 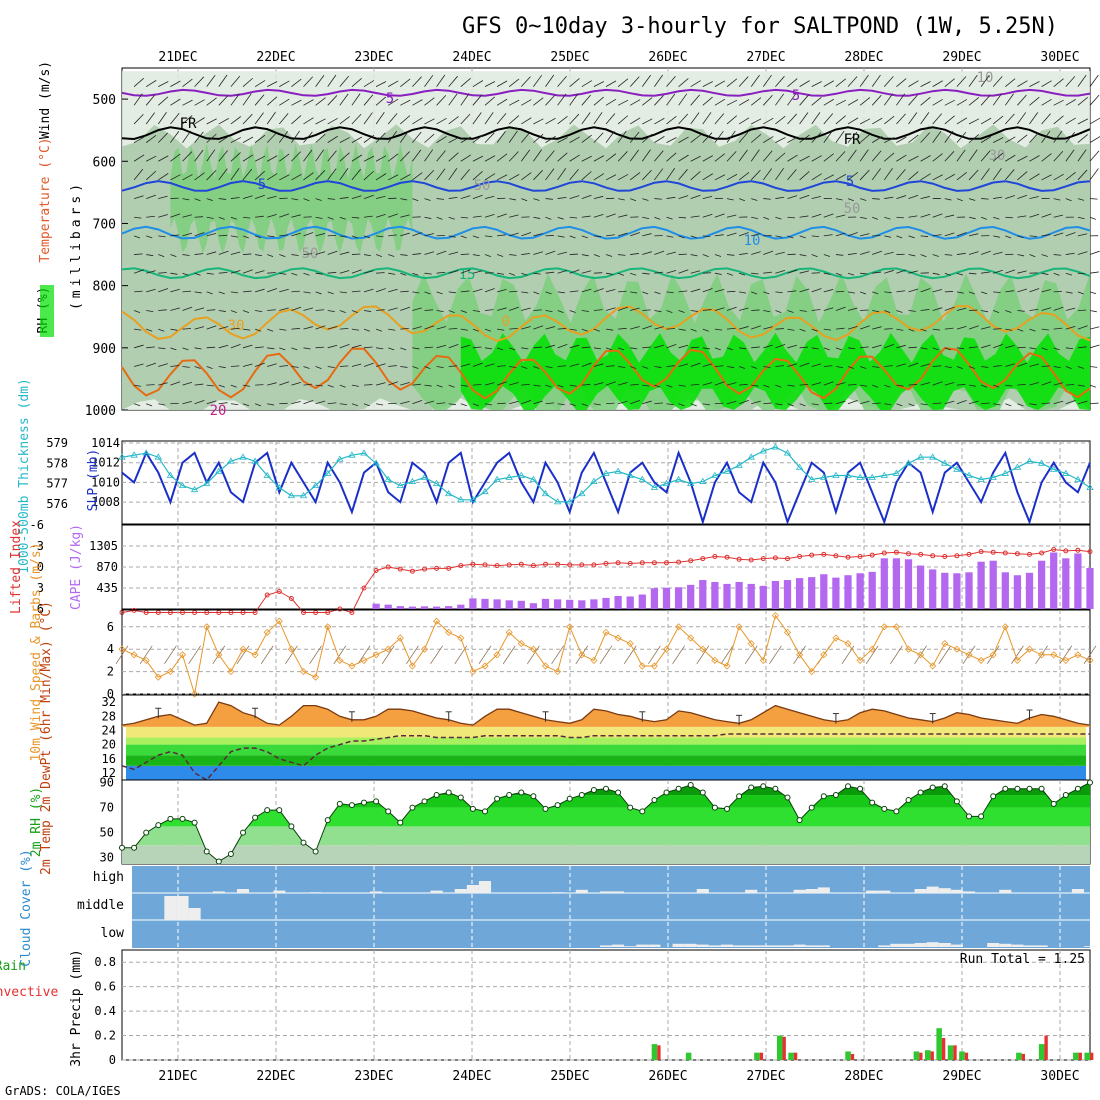 I want to click on contour-label: 10, so click(x=752, y=241).